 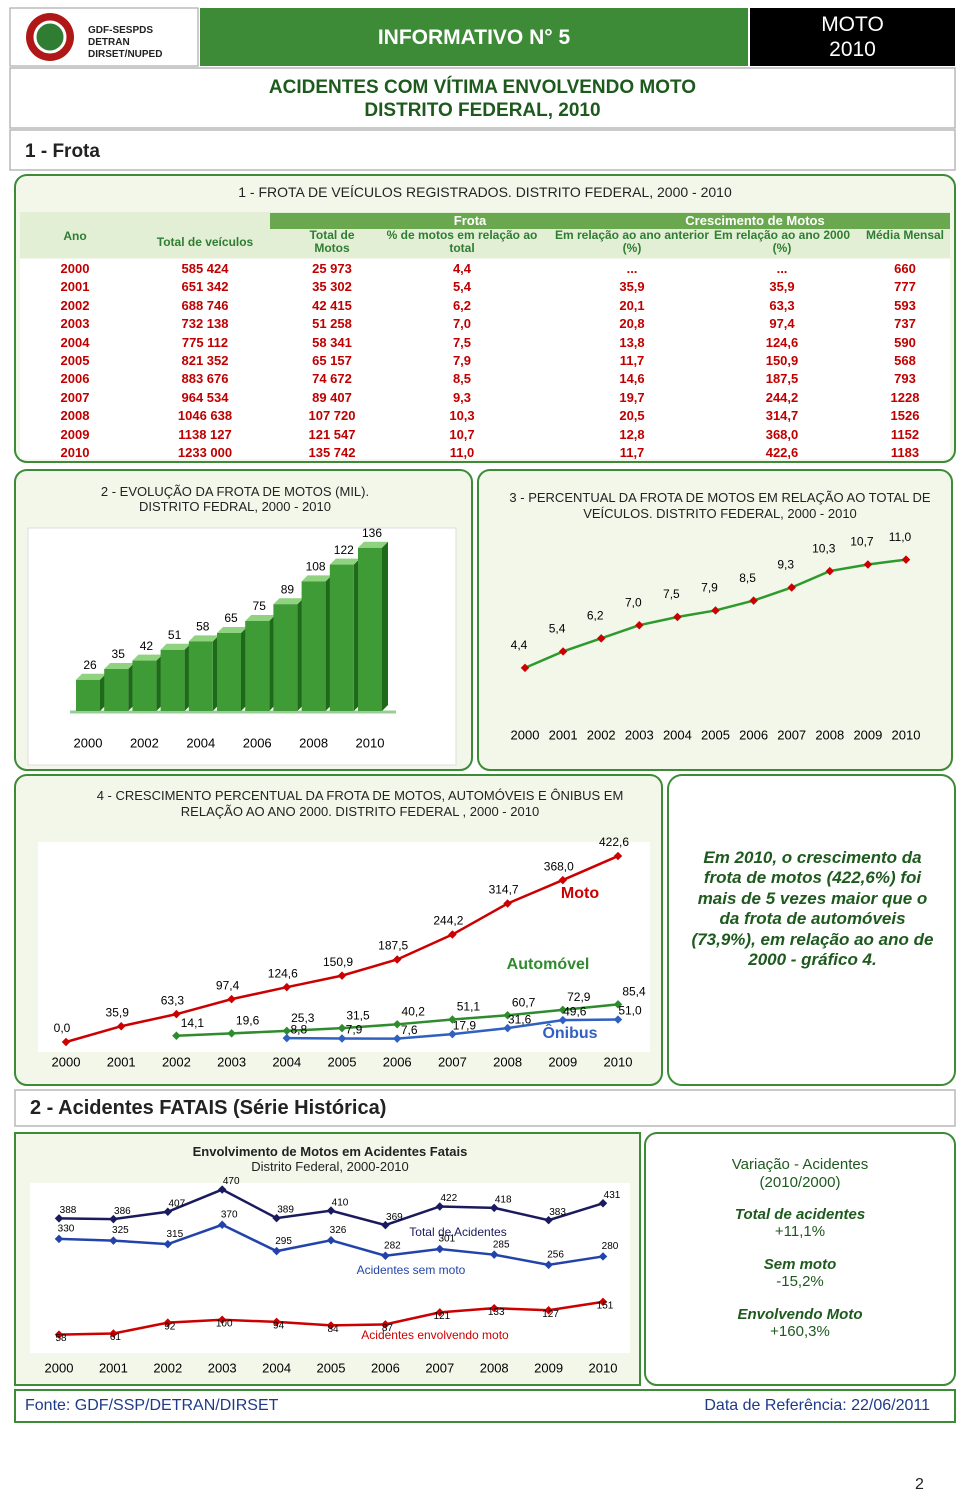 What do you see at coordinates (800, 1164) in the screenshot?
I see `variation-title: Variação - Acidentes` at bounding box center [800, 1164].